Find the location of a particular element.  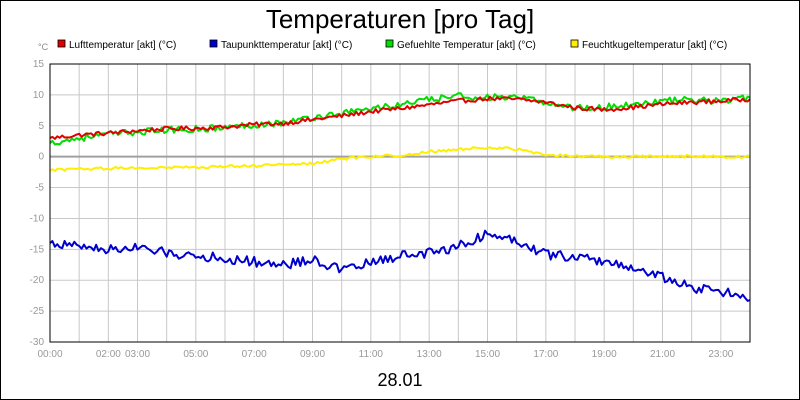

y-axis-unit: °C is located at coordinates (43, 47).